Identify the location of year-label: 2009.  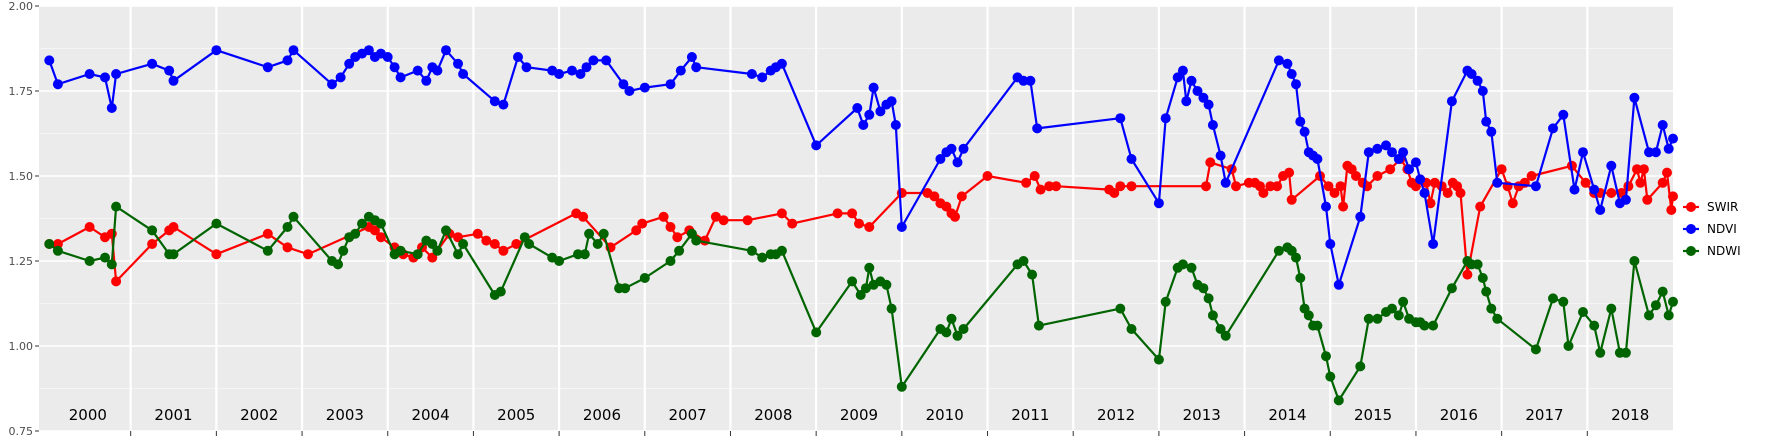
(859, 415).